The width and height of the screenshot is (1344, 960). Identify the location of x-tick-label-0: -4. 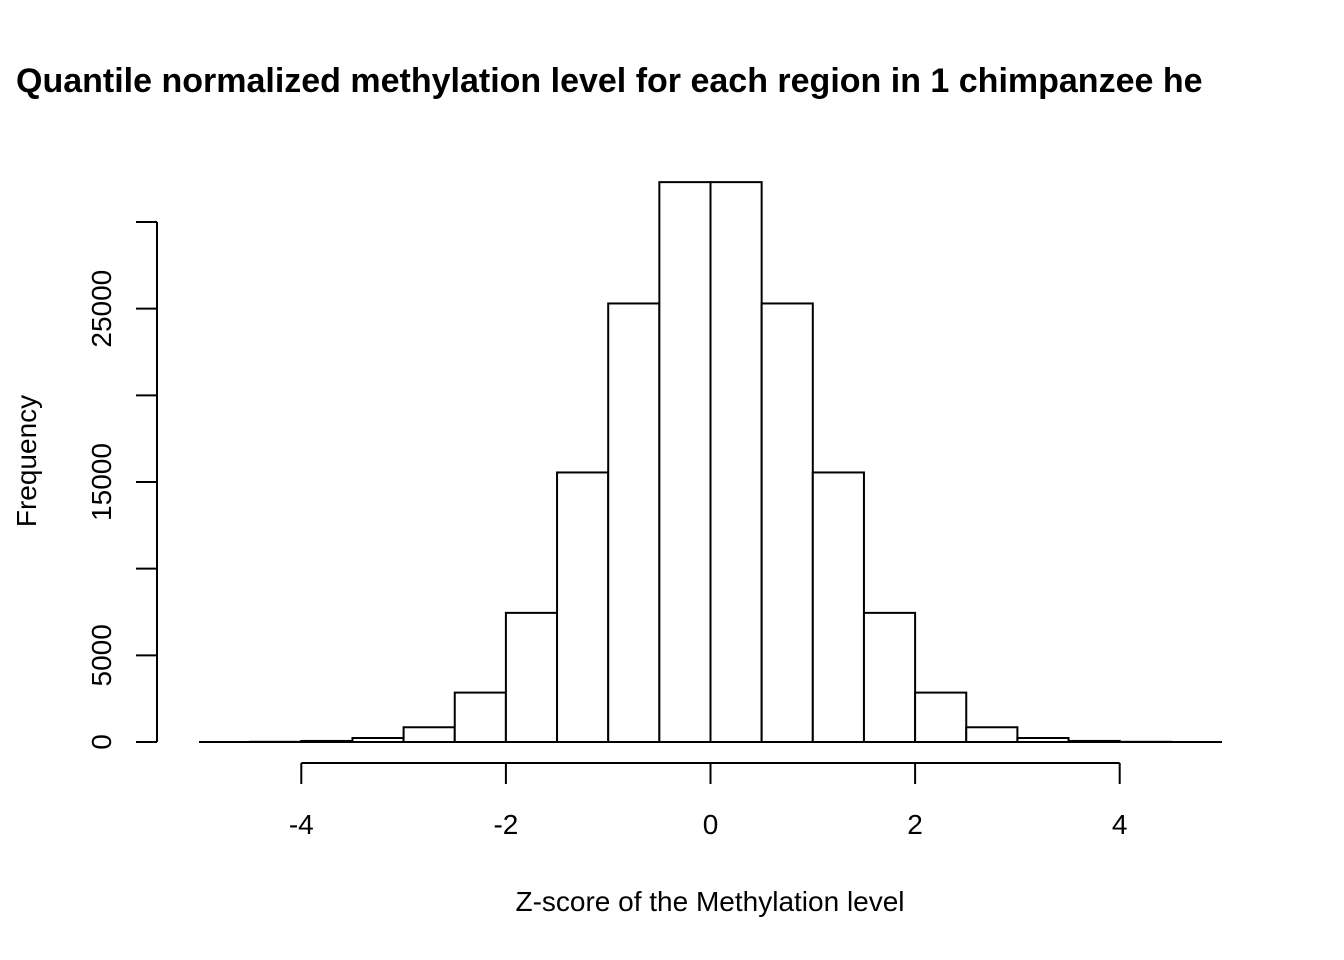
(301, 824).